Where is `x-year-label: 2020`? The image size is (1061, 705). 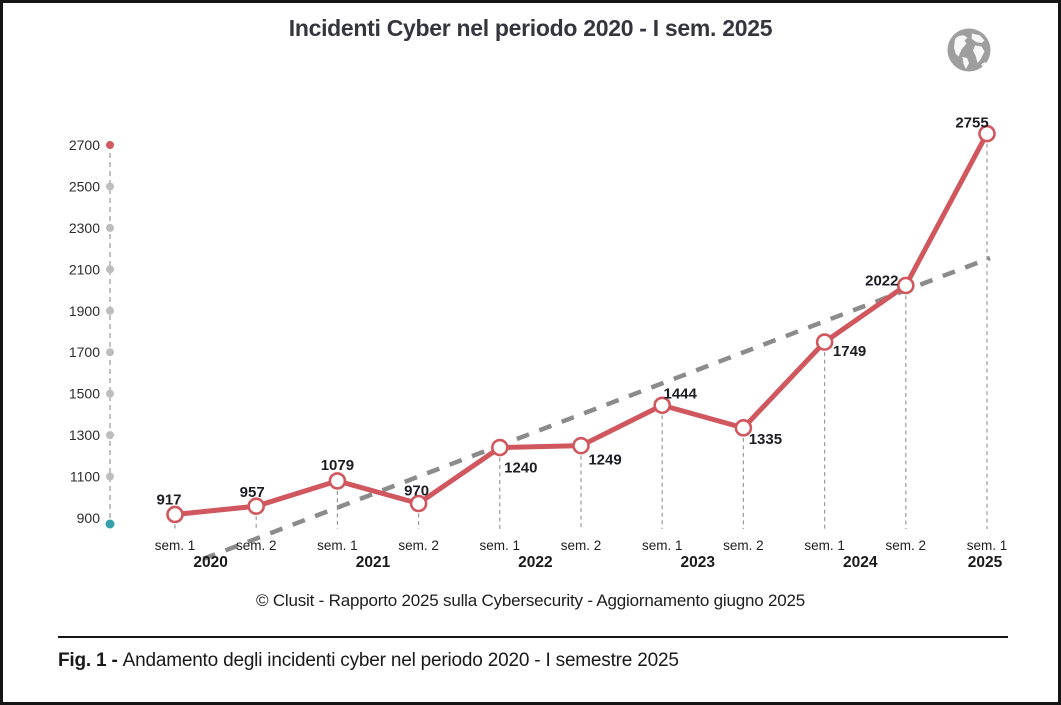 x-year-label: 2020 is located at coordinates (210, 562).